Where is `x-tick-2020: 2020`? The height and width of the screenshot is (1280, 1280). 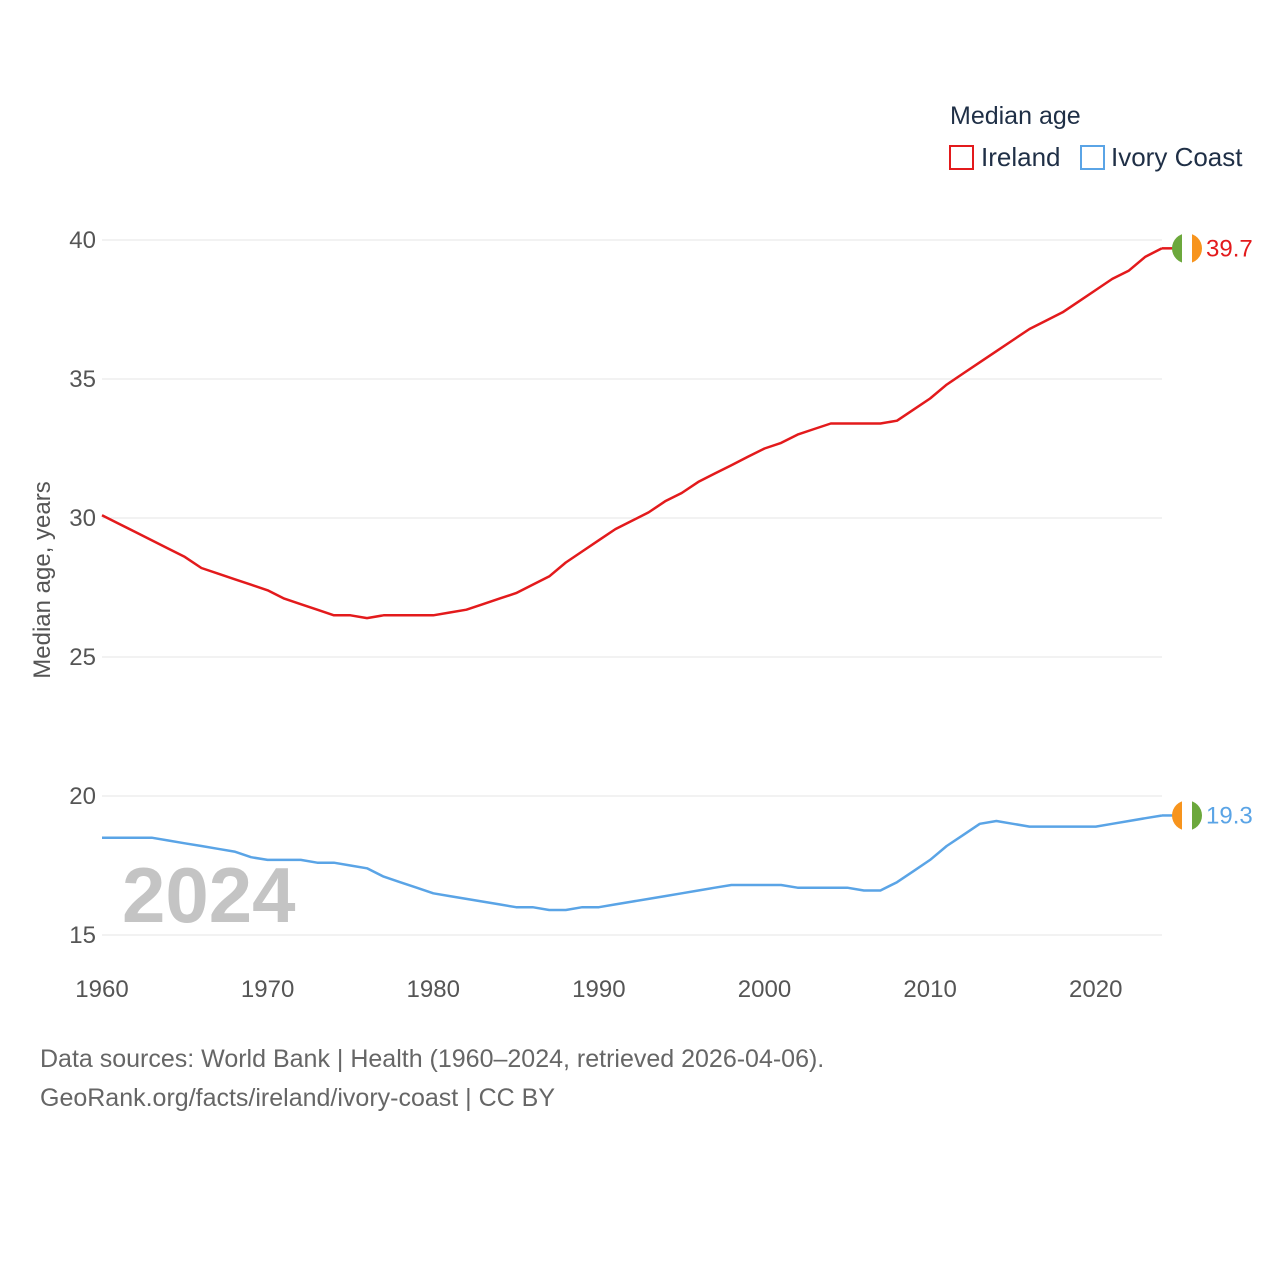 x-tick-2020: 2020 is located at coordinates (1095, 989).